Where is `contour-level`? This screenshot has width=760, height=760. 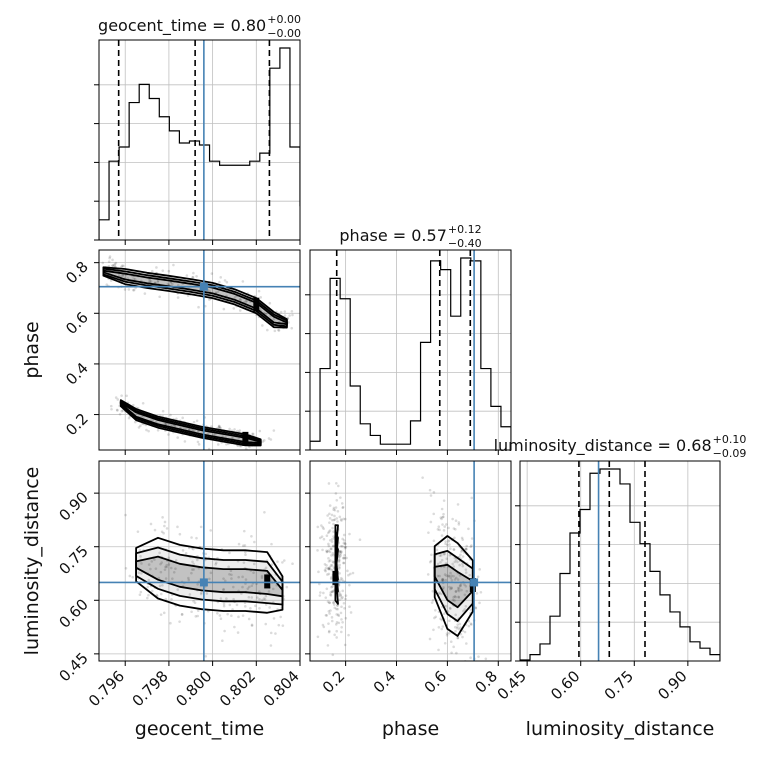 contour-level is located at coordinates (195, 297).